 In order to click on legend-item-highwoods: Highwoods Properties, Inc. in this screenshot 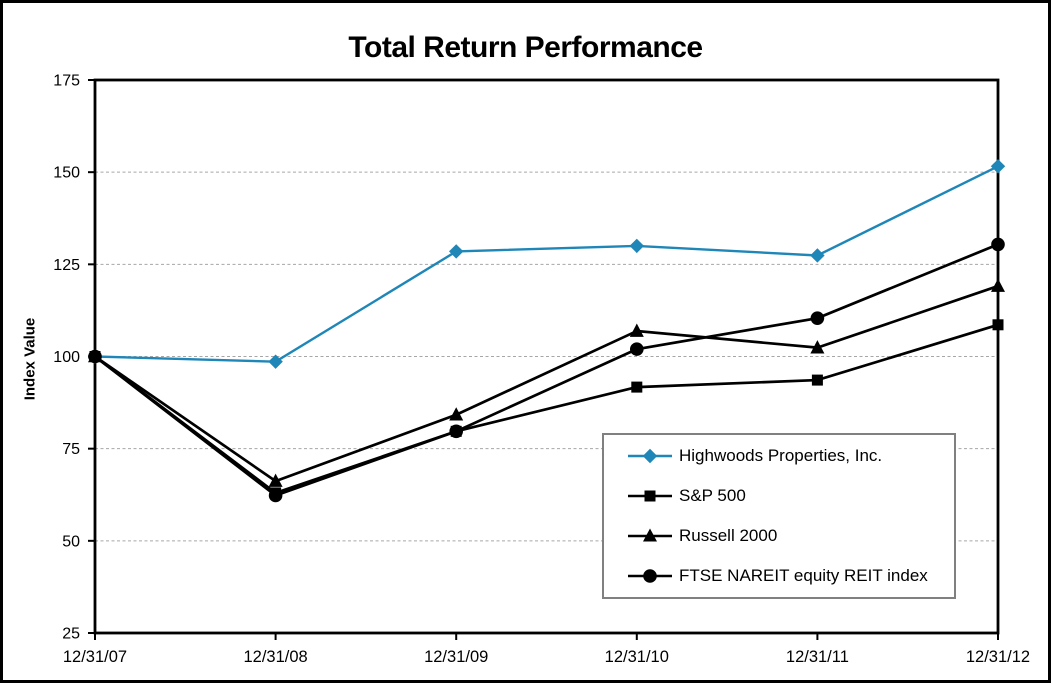, I will do `click(791, 456)`.